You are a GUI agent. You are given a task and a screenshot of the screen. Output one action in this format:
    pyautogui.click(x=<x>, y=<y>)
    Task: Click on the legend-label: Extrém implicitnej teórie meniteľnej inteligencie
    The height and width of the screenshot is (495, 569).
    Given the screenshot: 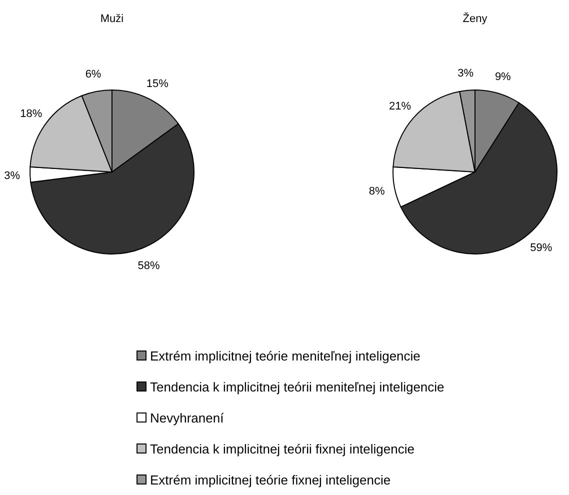 What is the action you would take?
    pyautogui.click(x=285, y=356)
    